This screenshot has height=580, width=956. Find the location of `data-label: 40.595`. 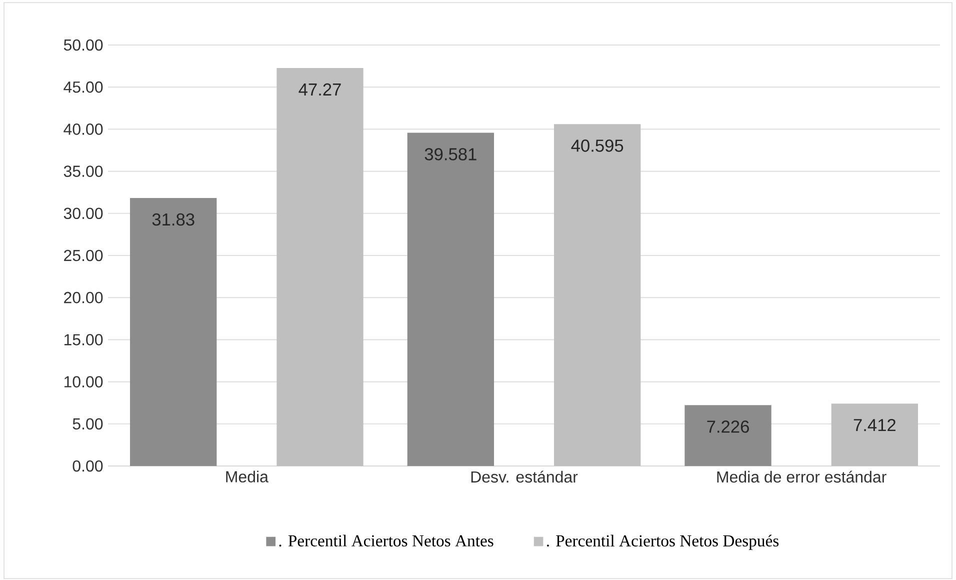

data-label: 40.595 is located at coordinates (597, 146).